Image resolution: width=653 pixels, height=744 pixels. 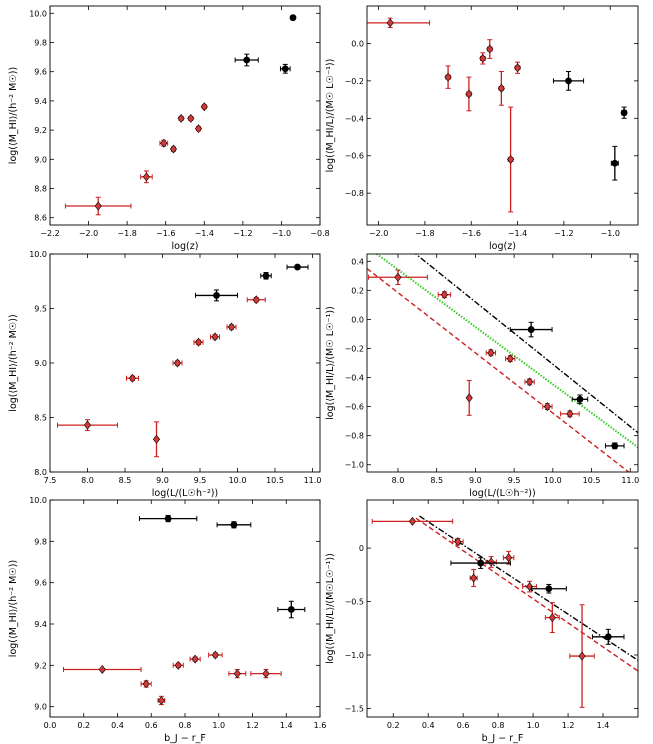 What do you see at coordinates (475, 480) in the screenshot?
I see `x-tick-label: 9.0` at bounding box center [475, 480].